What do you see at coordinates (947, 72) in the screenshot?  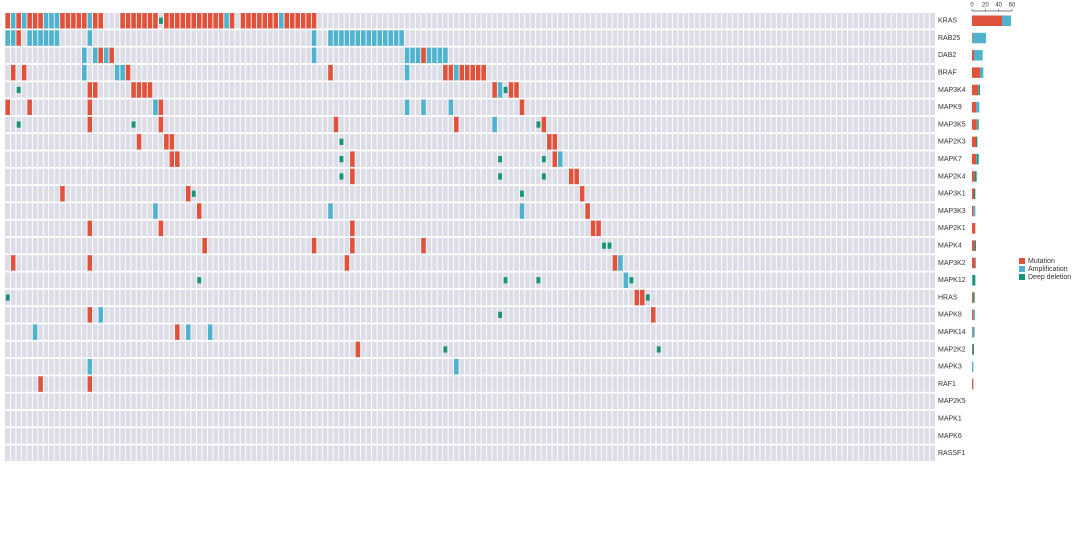 I see `gene-label: BRAF` at bounding box center [947, 72].